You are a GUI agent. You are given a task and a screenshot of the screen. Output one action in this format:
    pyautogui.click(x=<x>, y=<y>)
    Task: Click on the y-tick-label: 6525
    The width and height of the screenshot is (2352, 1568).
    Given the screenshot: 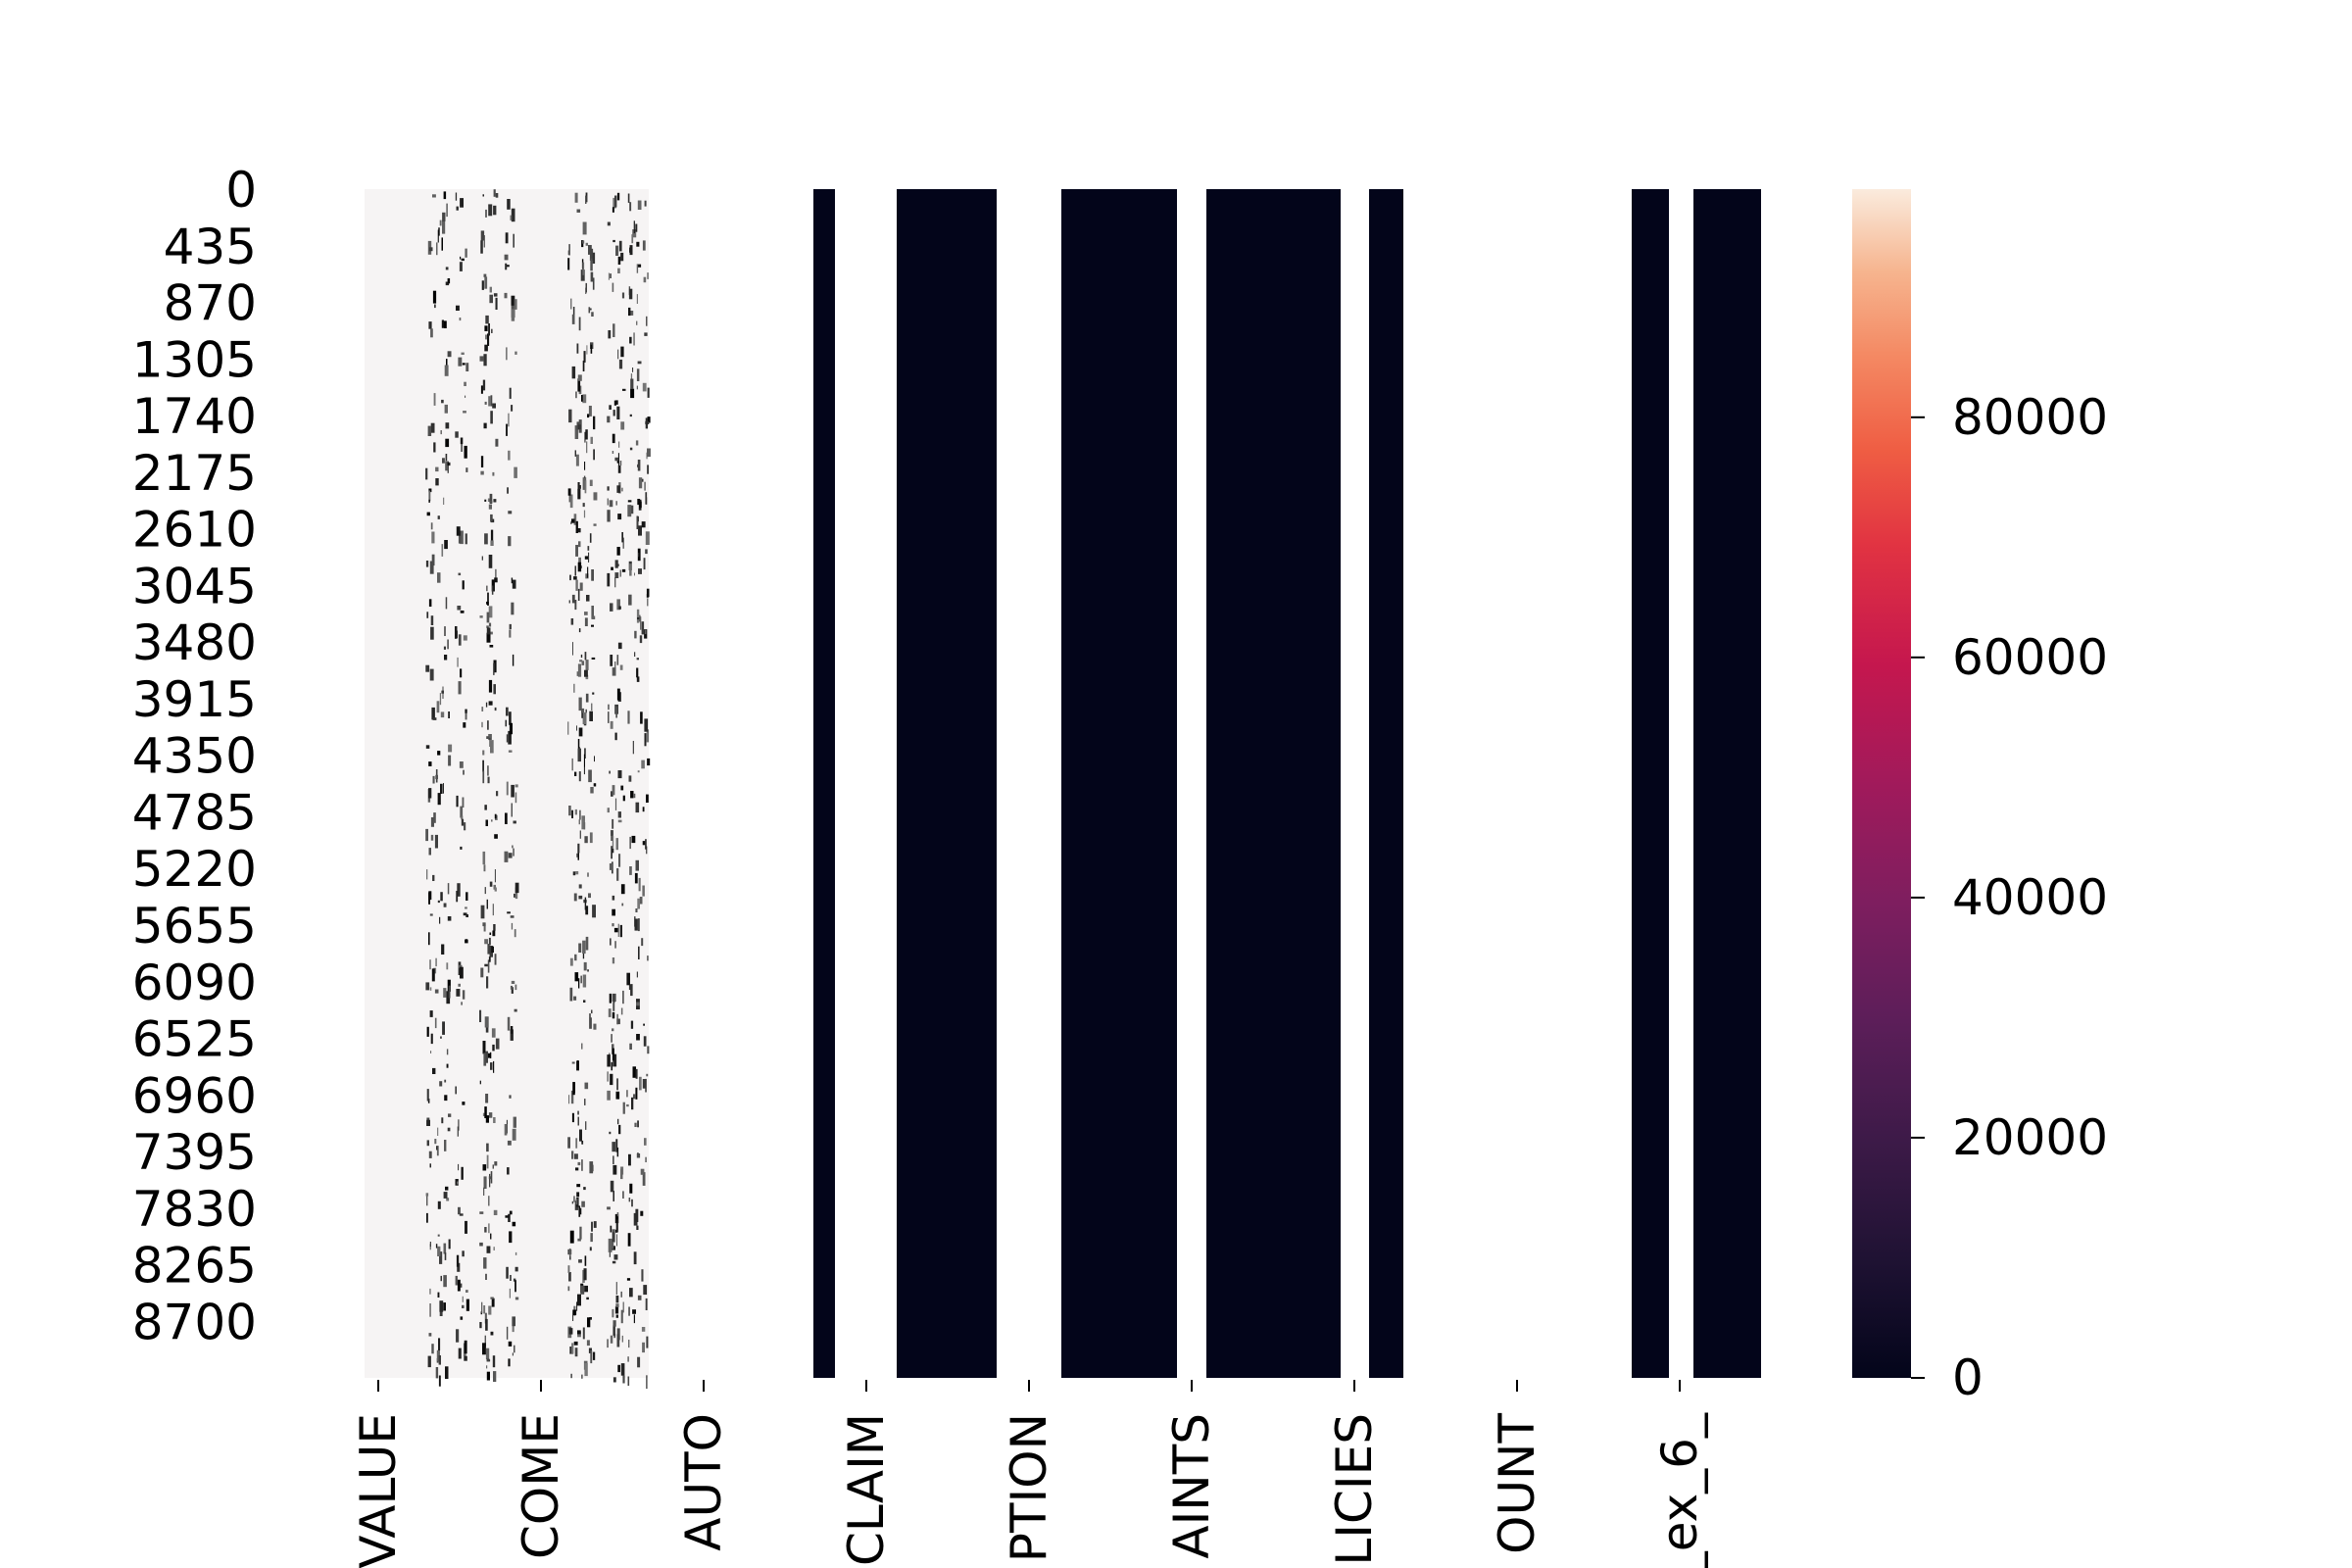 What is the action you would take?
    pyautogui.click(x=194, y=1039)
    